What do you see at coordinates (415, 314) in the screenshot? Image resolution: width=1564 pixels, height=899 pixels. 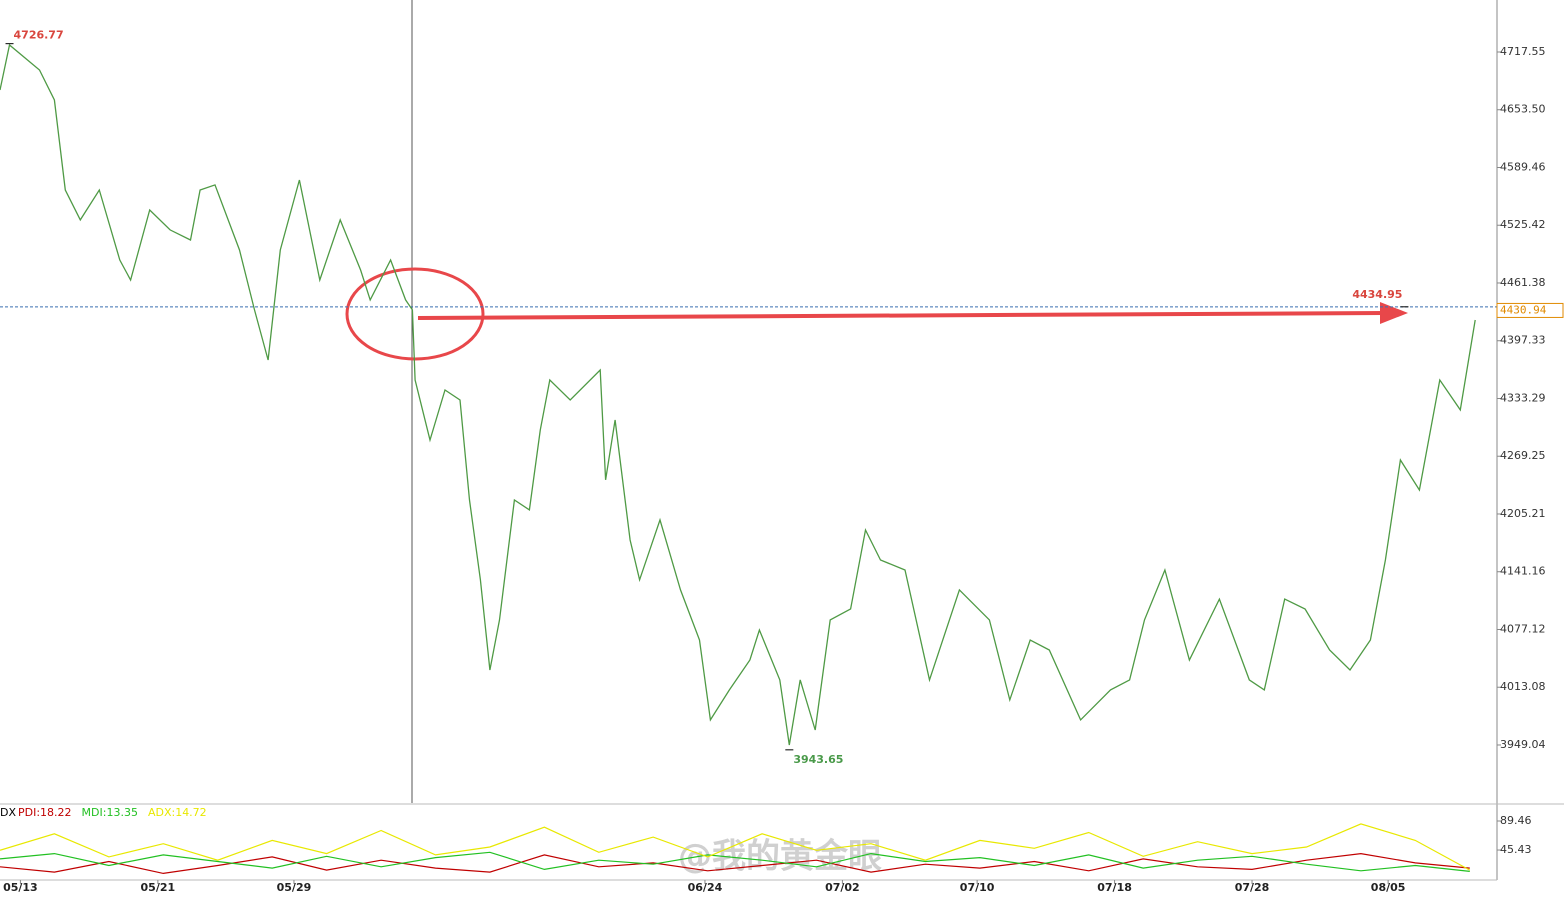 I see `highlight-circle` at bounding box center [415, 314].